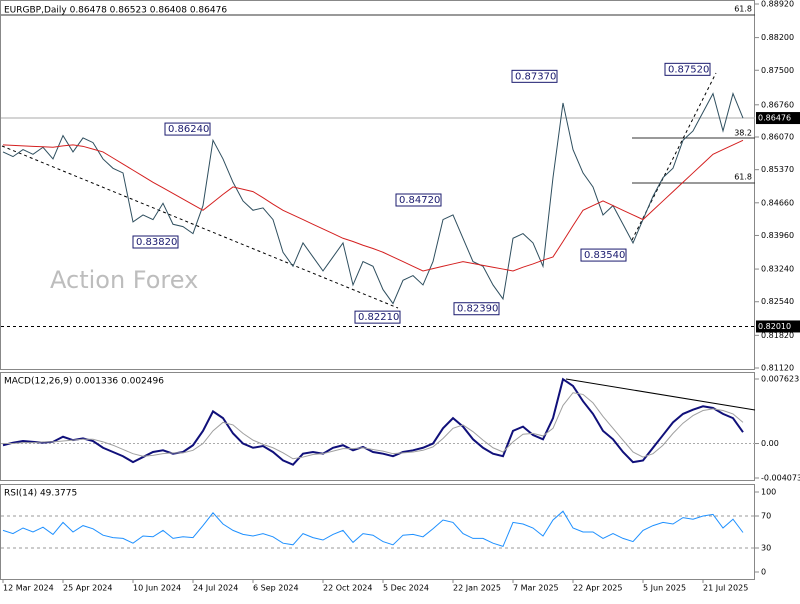 This screenshot has height=604, width=800. I want to click on x-tick-label: 6 Sep 2024, so click(276, 588).